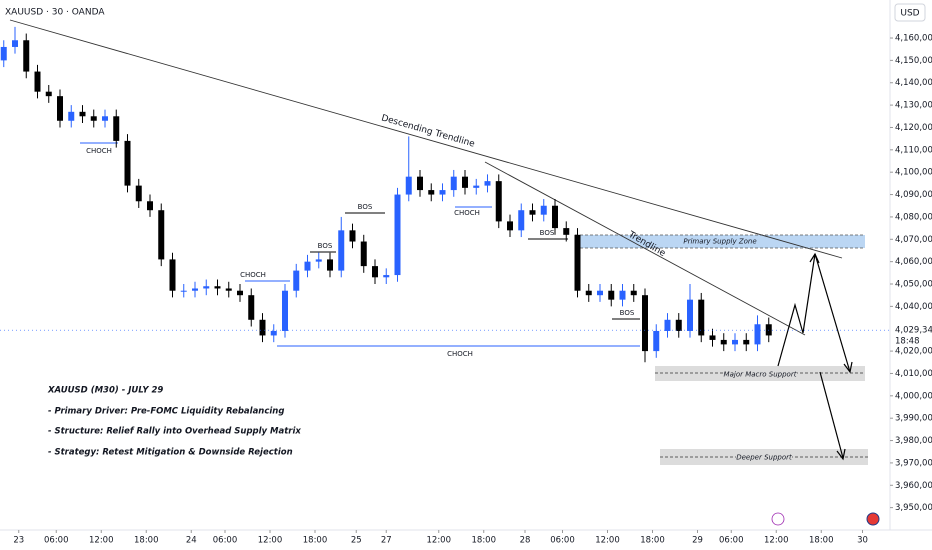 The image size is (932, 550). I want to click on price-axis-bg, so click(911, 275).